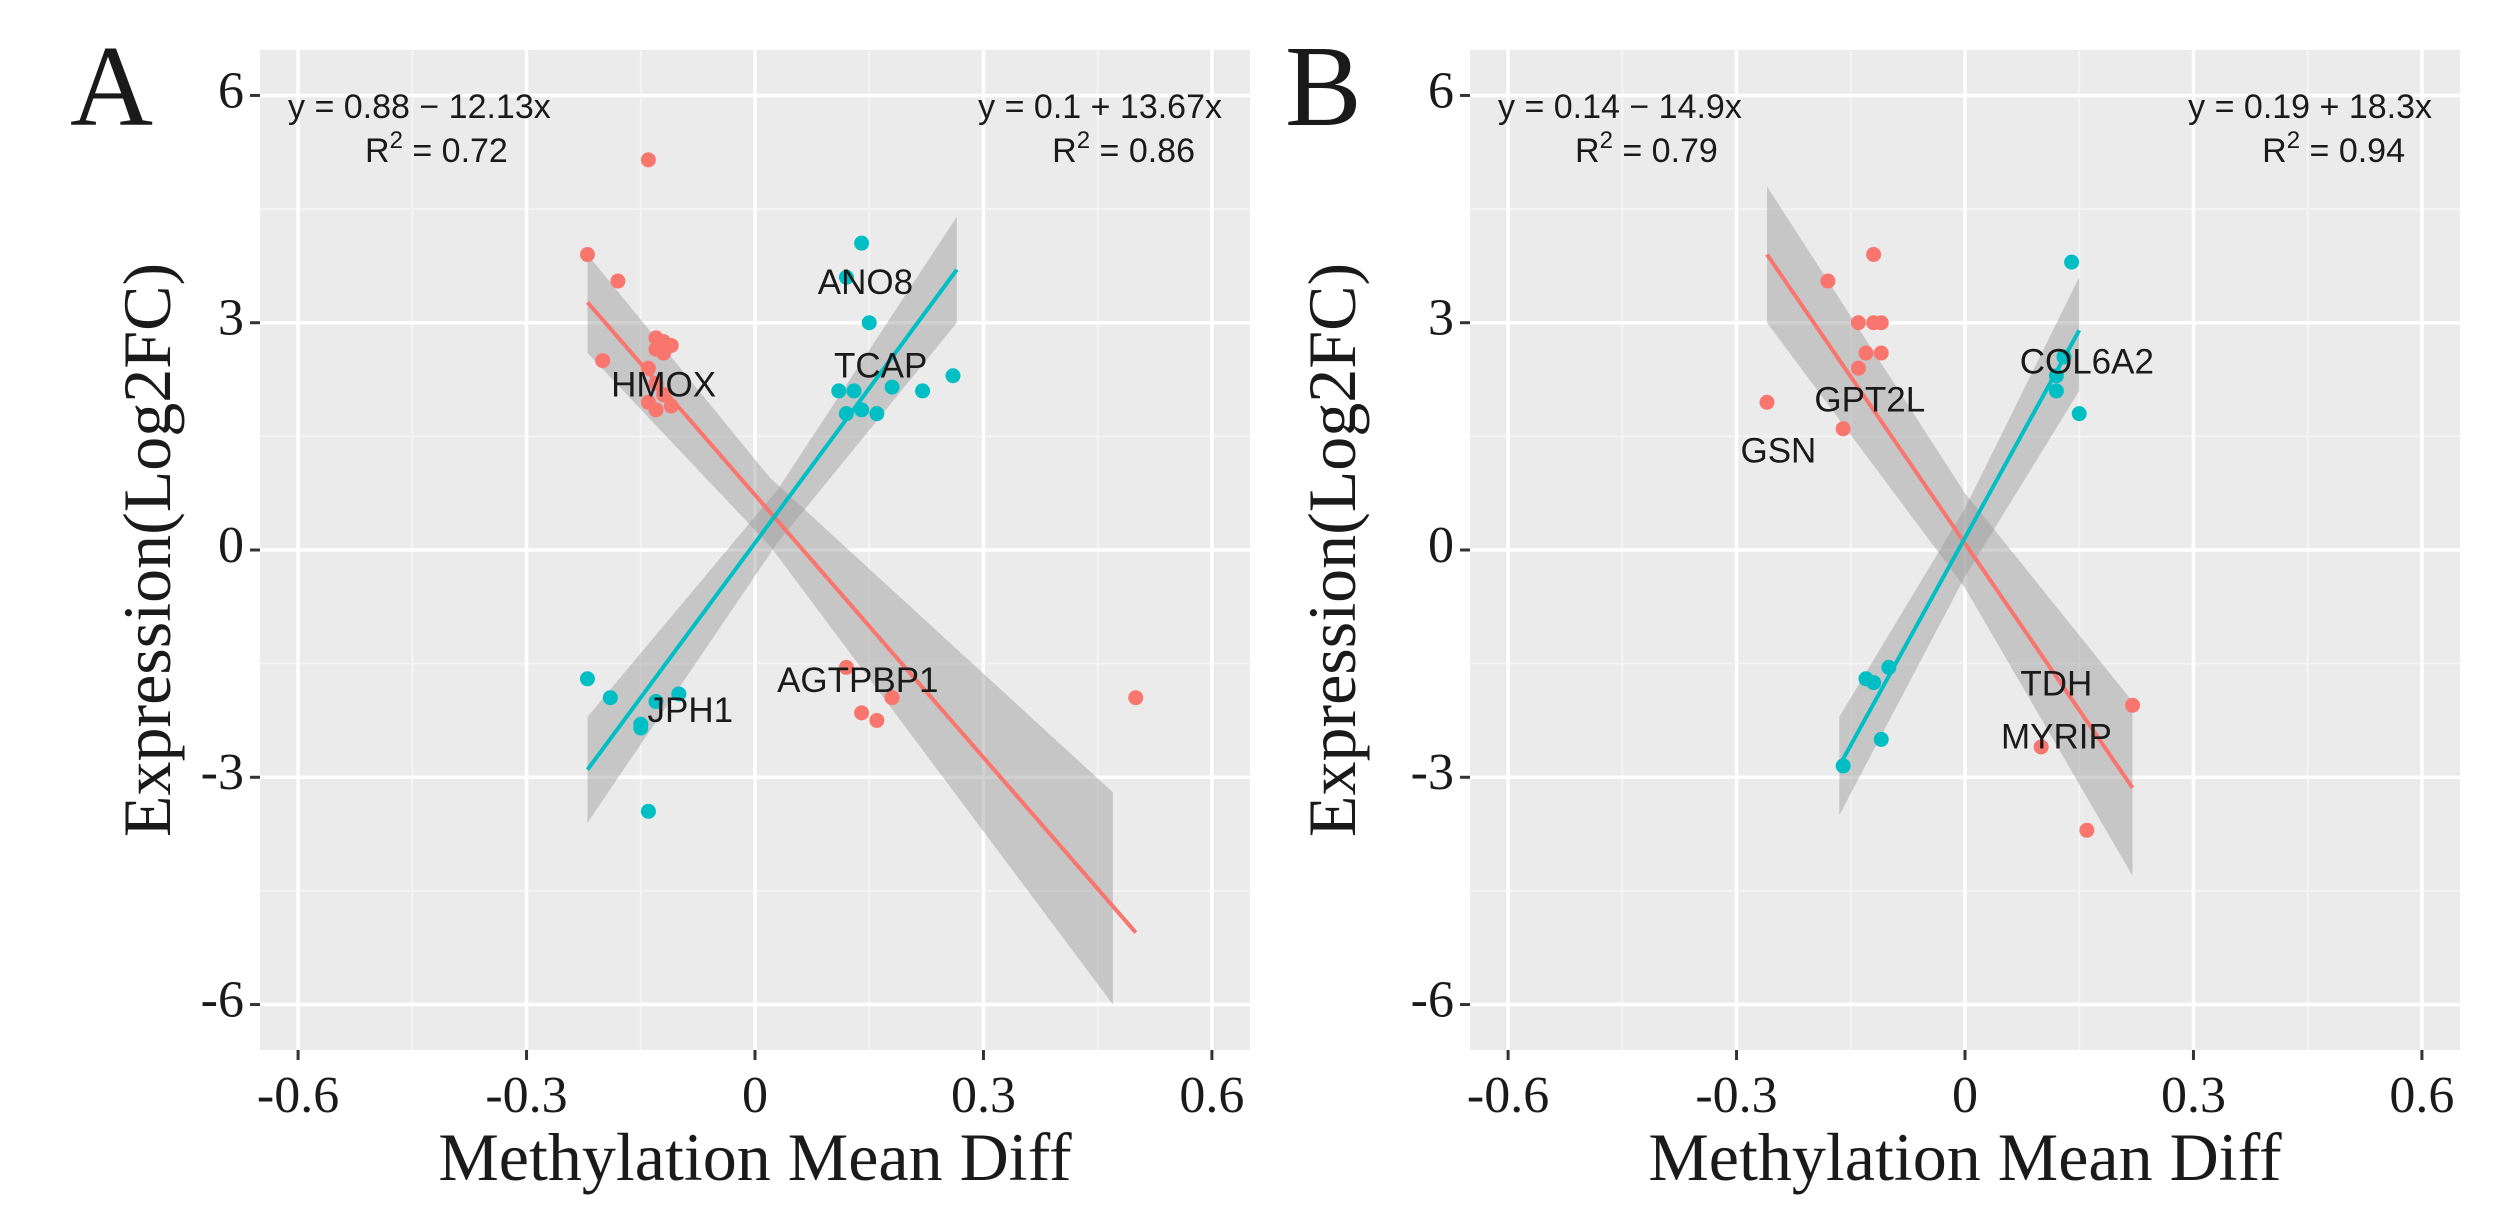  What do you see at coordinates (1869, 400) in the screenshot?
I see `gene-label: GPT2L` at bounding box center [1869, 400].